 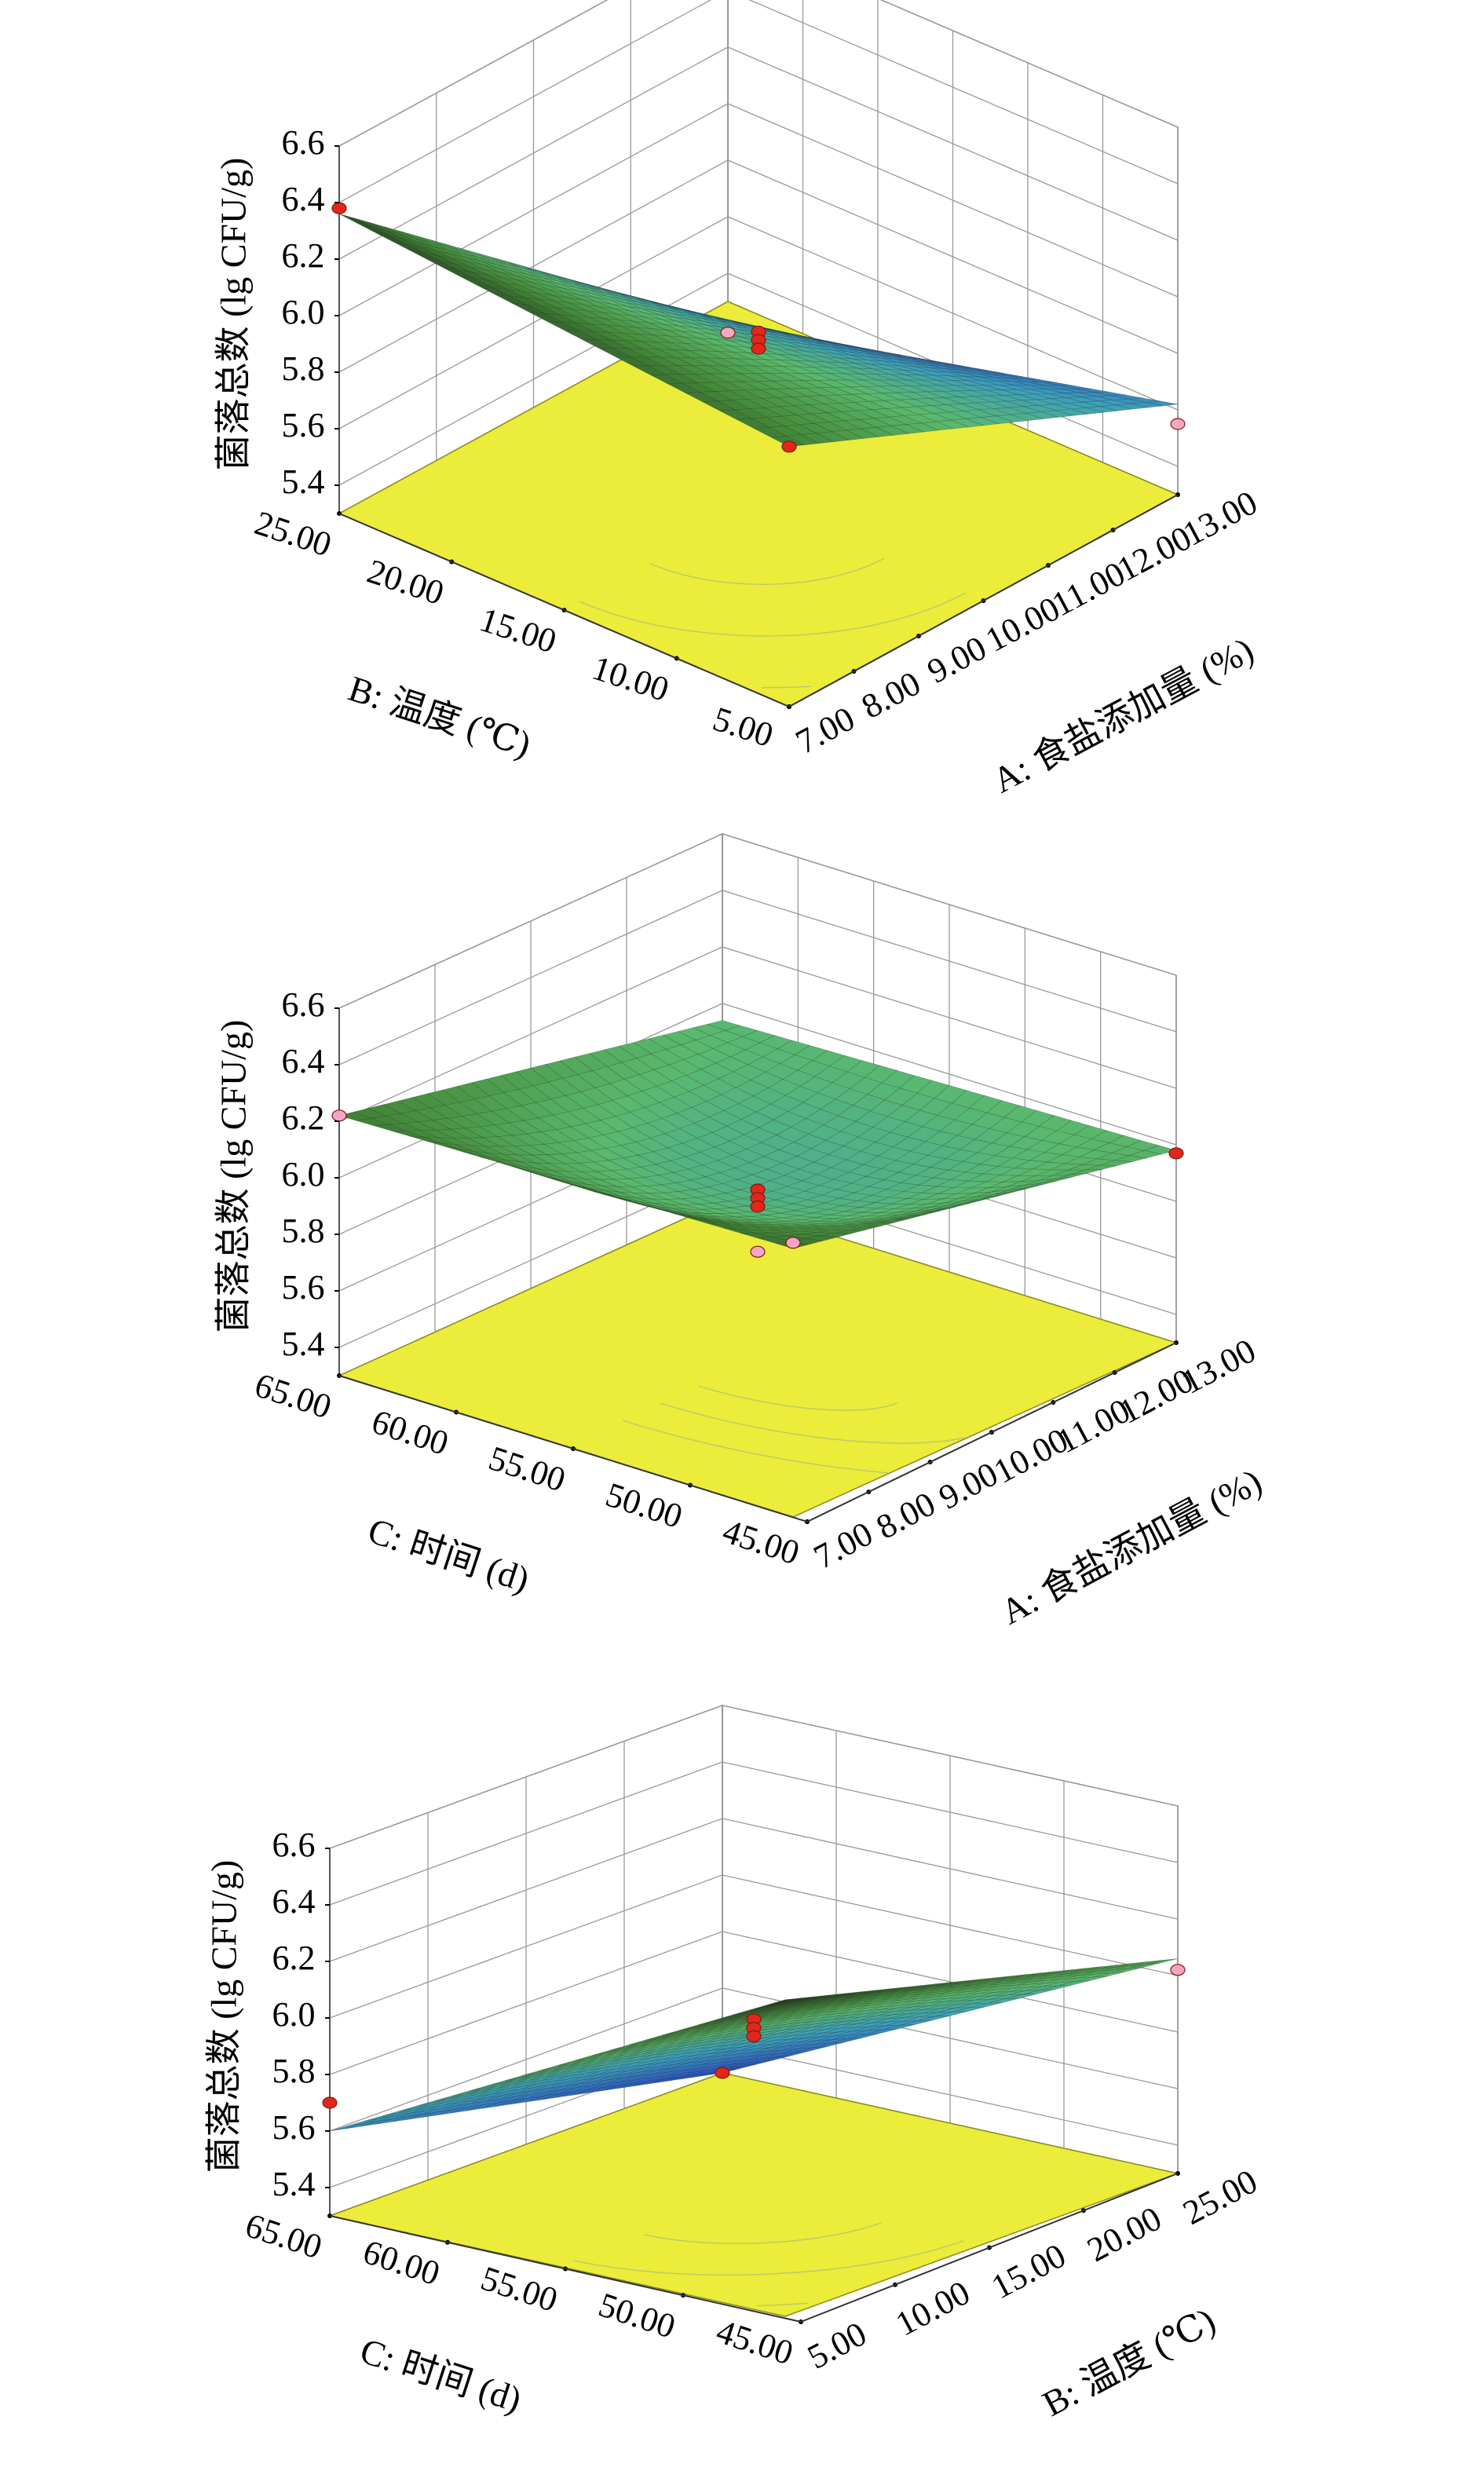 What do you see at coordinates (784, 2001) in the screenshot?
I see `surface-cell` at bounding box center [784, 2001].